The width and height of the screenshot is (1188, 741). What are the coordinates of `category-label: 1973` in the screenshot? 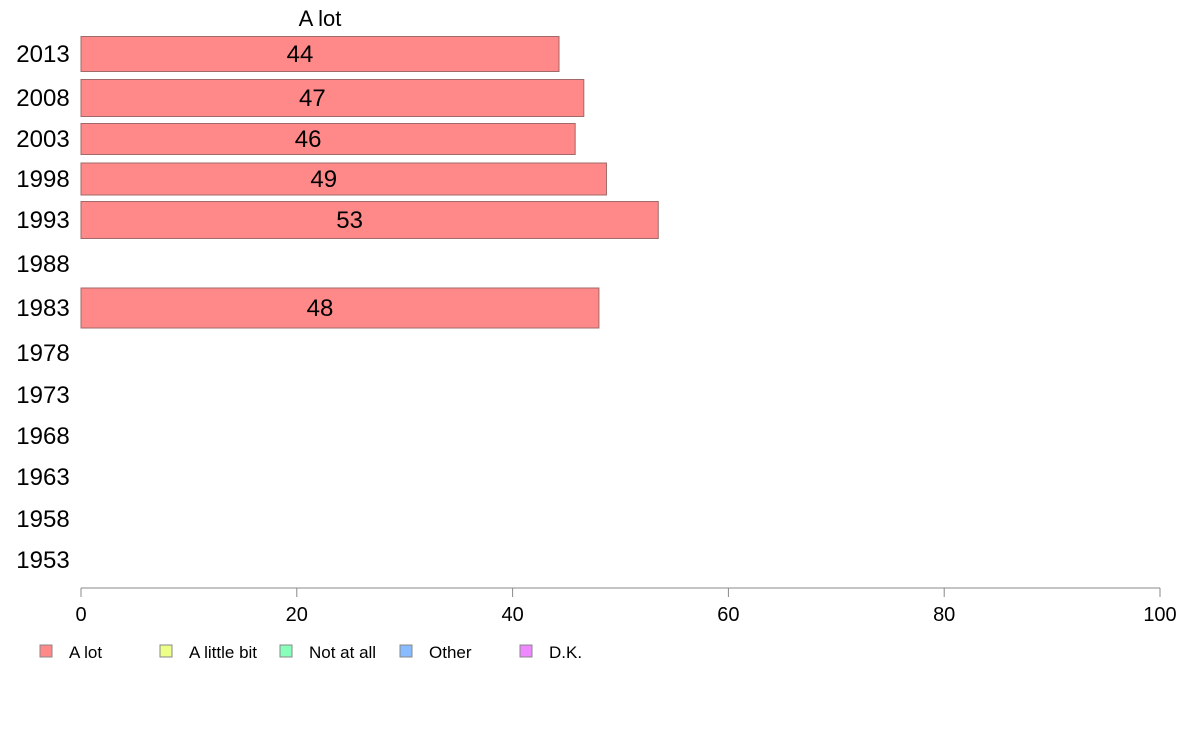 It's located at (42, 395).